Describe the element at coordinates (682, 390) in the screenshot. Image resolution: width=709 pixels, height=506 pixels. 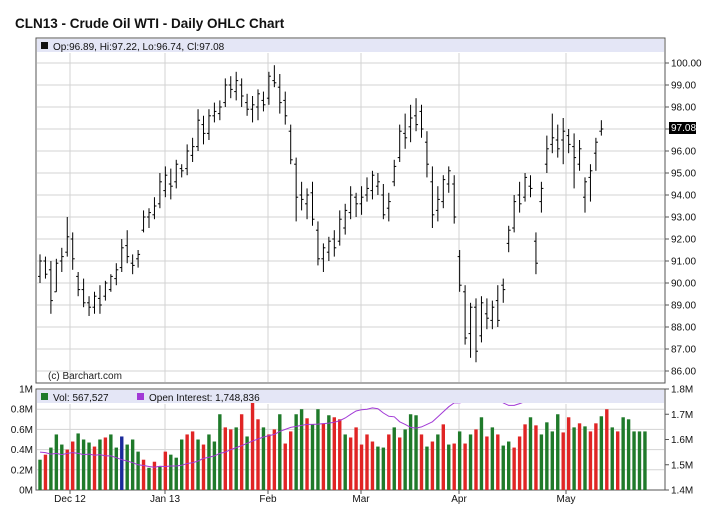
I see `oi-tick-label: 1.8M` at that location.